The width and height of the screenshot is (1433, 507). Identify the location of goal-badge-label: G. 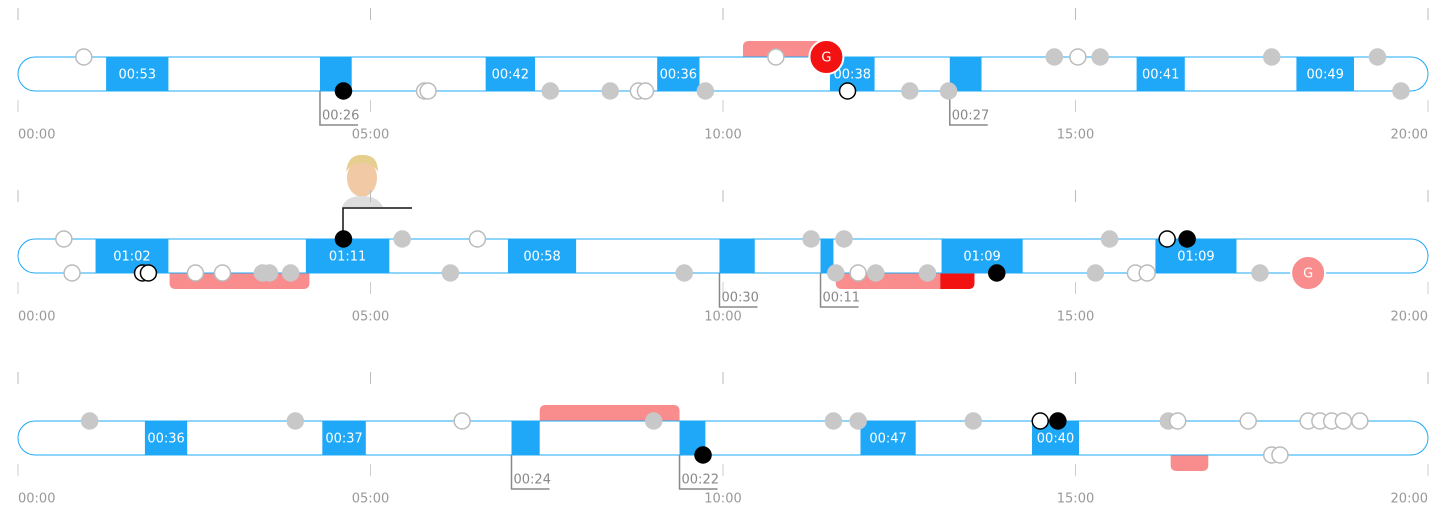
(1308, 274).